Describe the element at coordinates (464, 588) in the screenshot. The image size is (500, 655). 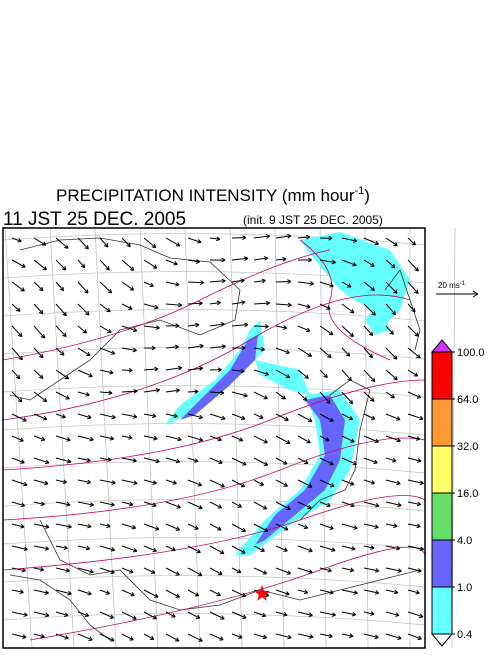
I see `colorbar-label: 1.0` at that location.